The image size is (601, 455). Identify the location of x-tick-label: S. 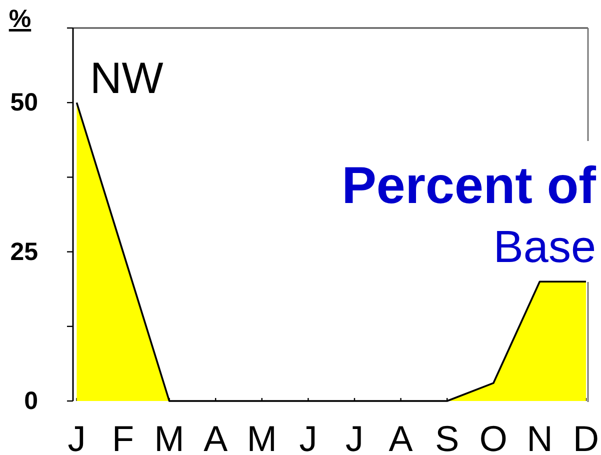
(447, 436).